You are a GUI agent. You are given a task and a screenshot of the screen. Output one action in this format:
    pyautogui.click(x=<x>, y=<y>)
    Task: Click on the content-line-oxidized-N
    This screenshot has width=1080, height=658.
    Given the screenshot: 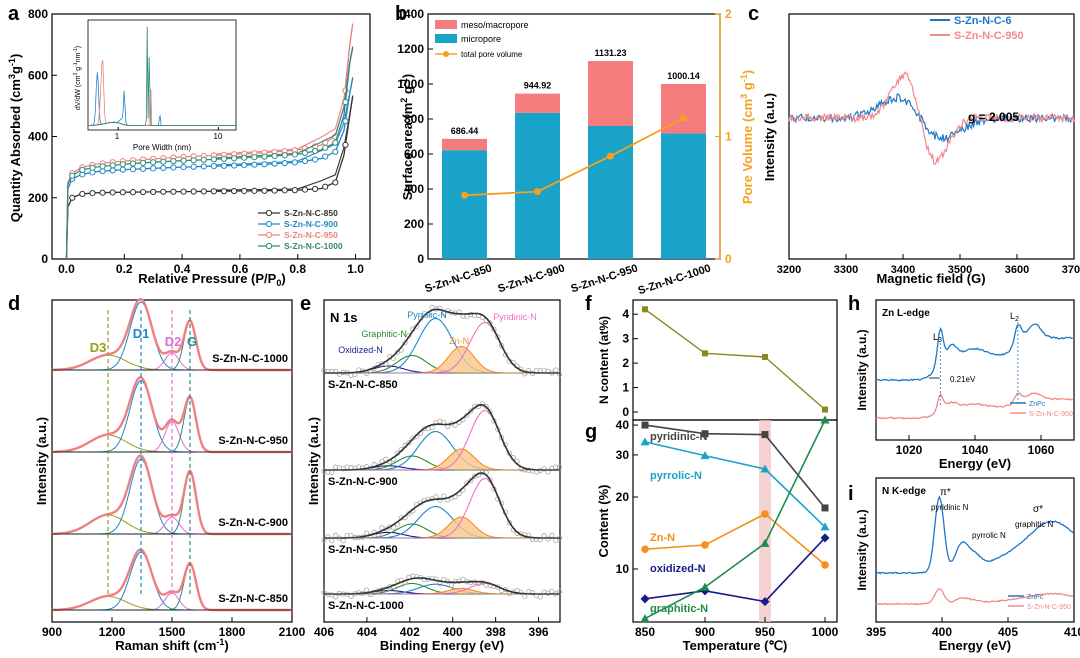 What is the action you would take?
    pyautogui.click(x=735, y=570)
    